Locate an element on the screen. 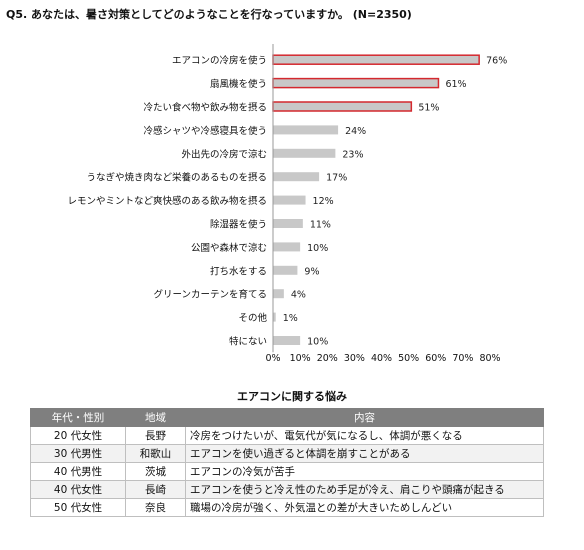 The width and height of the screenshot is (584, 550). table-row: 40 代男性 茨城 エアコンの冷気が苦手 is located at coordinates (287, 471).